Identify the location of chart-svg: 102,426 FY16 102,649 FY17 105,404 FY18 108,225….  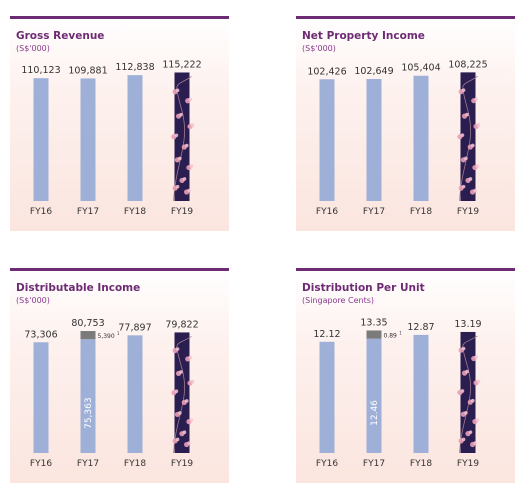
(397, 138).